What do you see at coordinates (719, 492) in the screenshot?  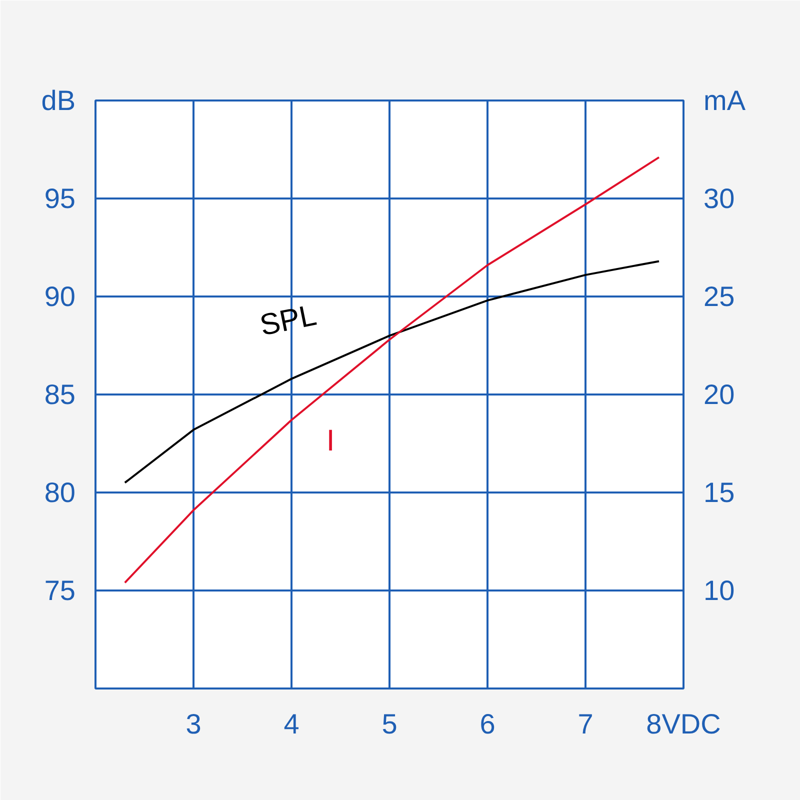 I see `y2-tick-label: 15` at bounding box center [719, 492].